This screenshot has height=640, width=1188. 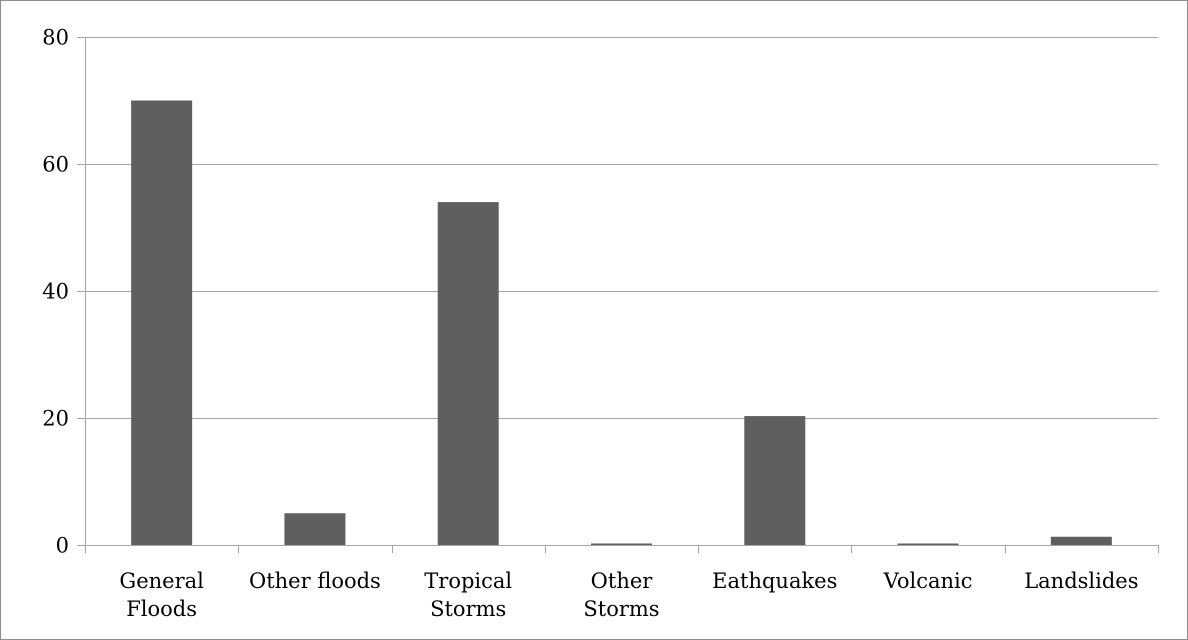 I want to click on category-label-line: Eathquakes, so click(x=774, y=581).